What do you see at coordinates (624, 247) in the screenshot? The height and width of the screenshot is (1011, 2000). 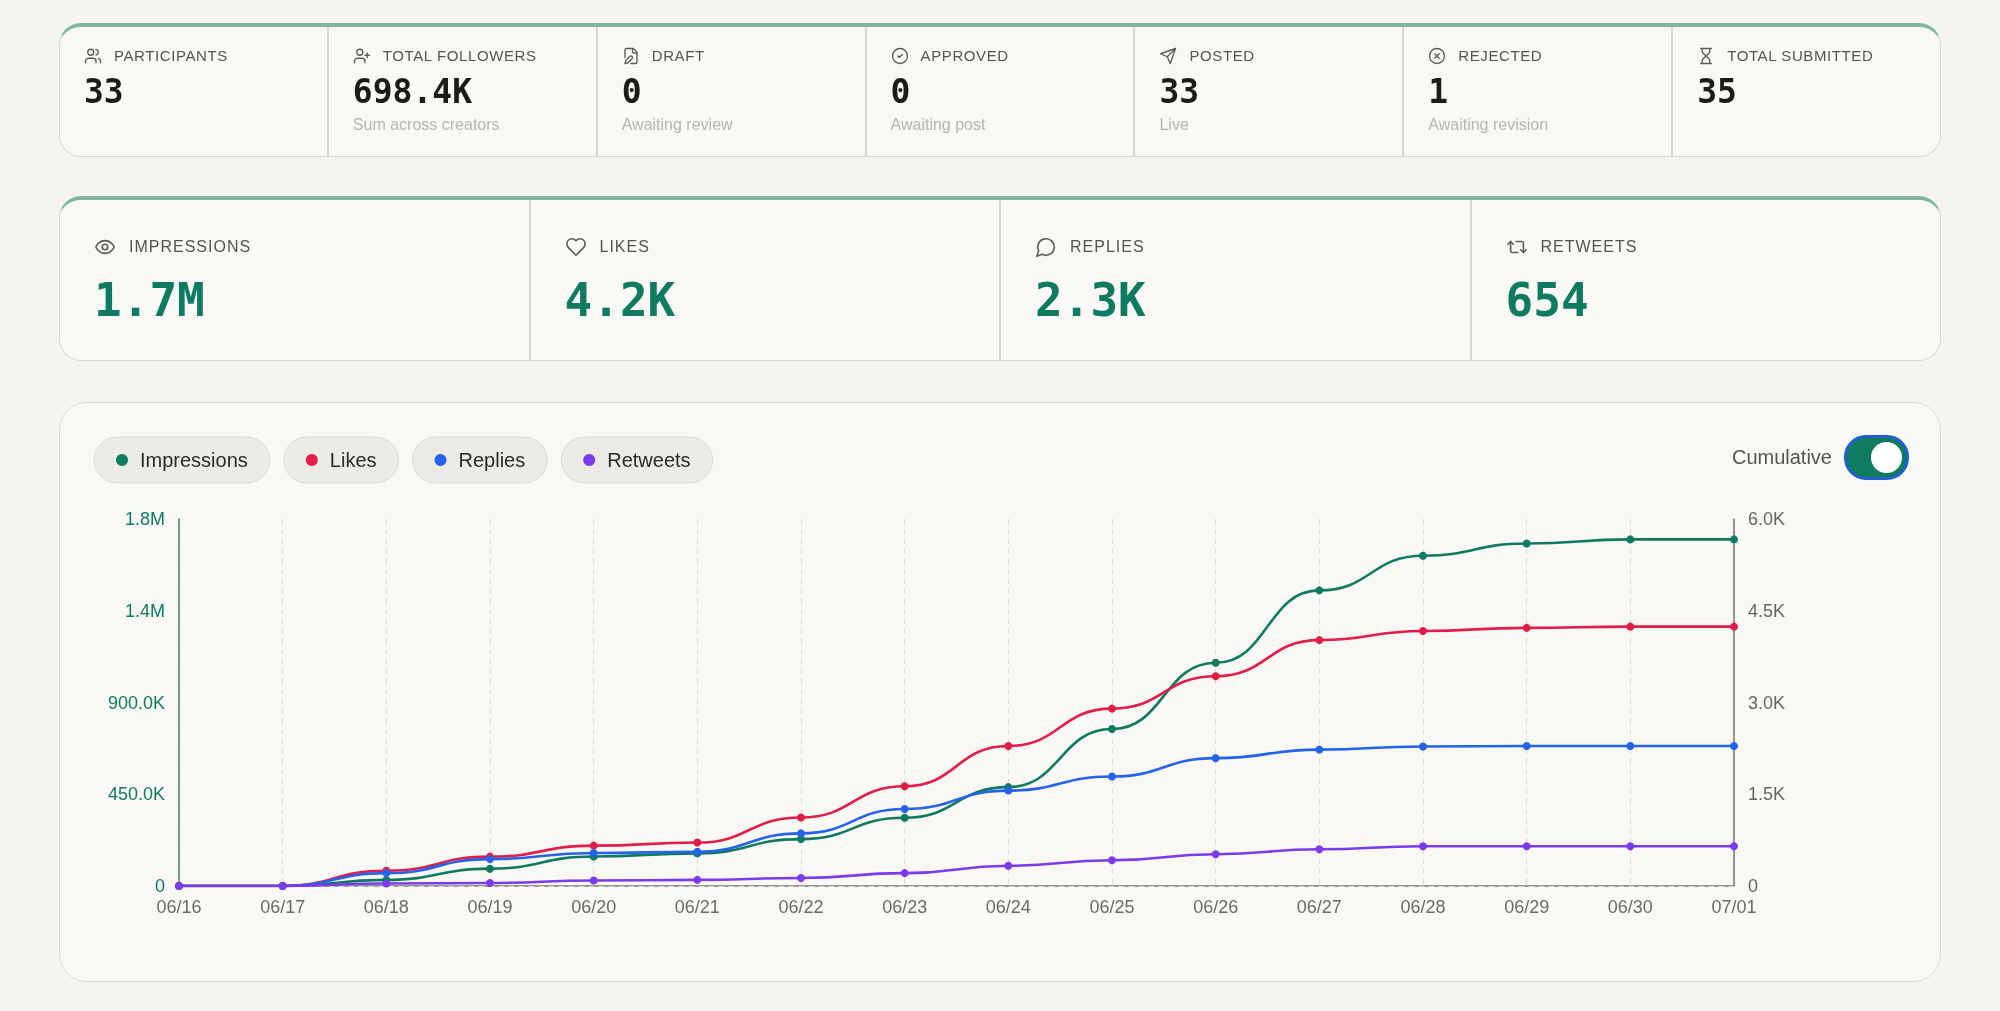 I see `text: LIKES` at bounding box center [624, 247].